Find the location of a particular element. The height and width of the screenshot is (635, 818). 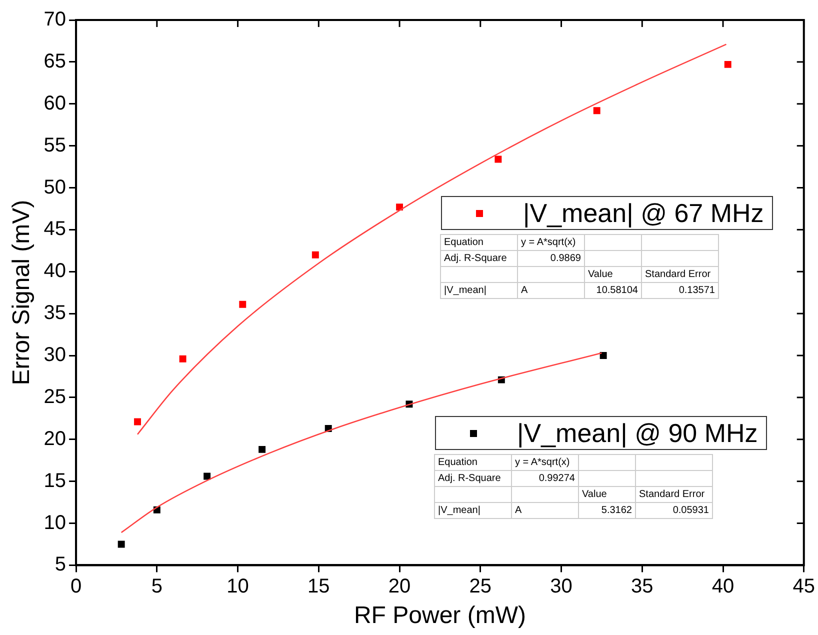

y-tick-label: 45 is located at coordinates (55, 229).